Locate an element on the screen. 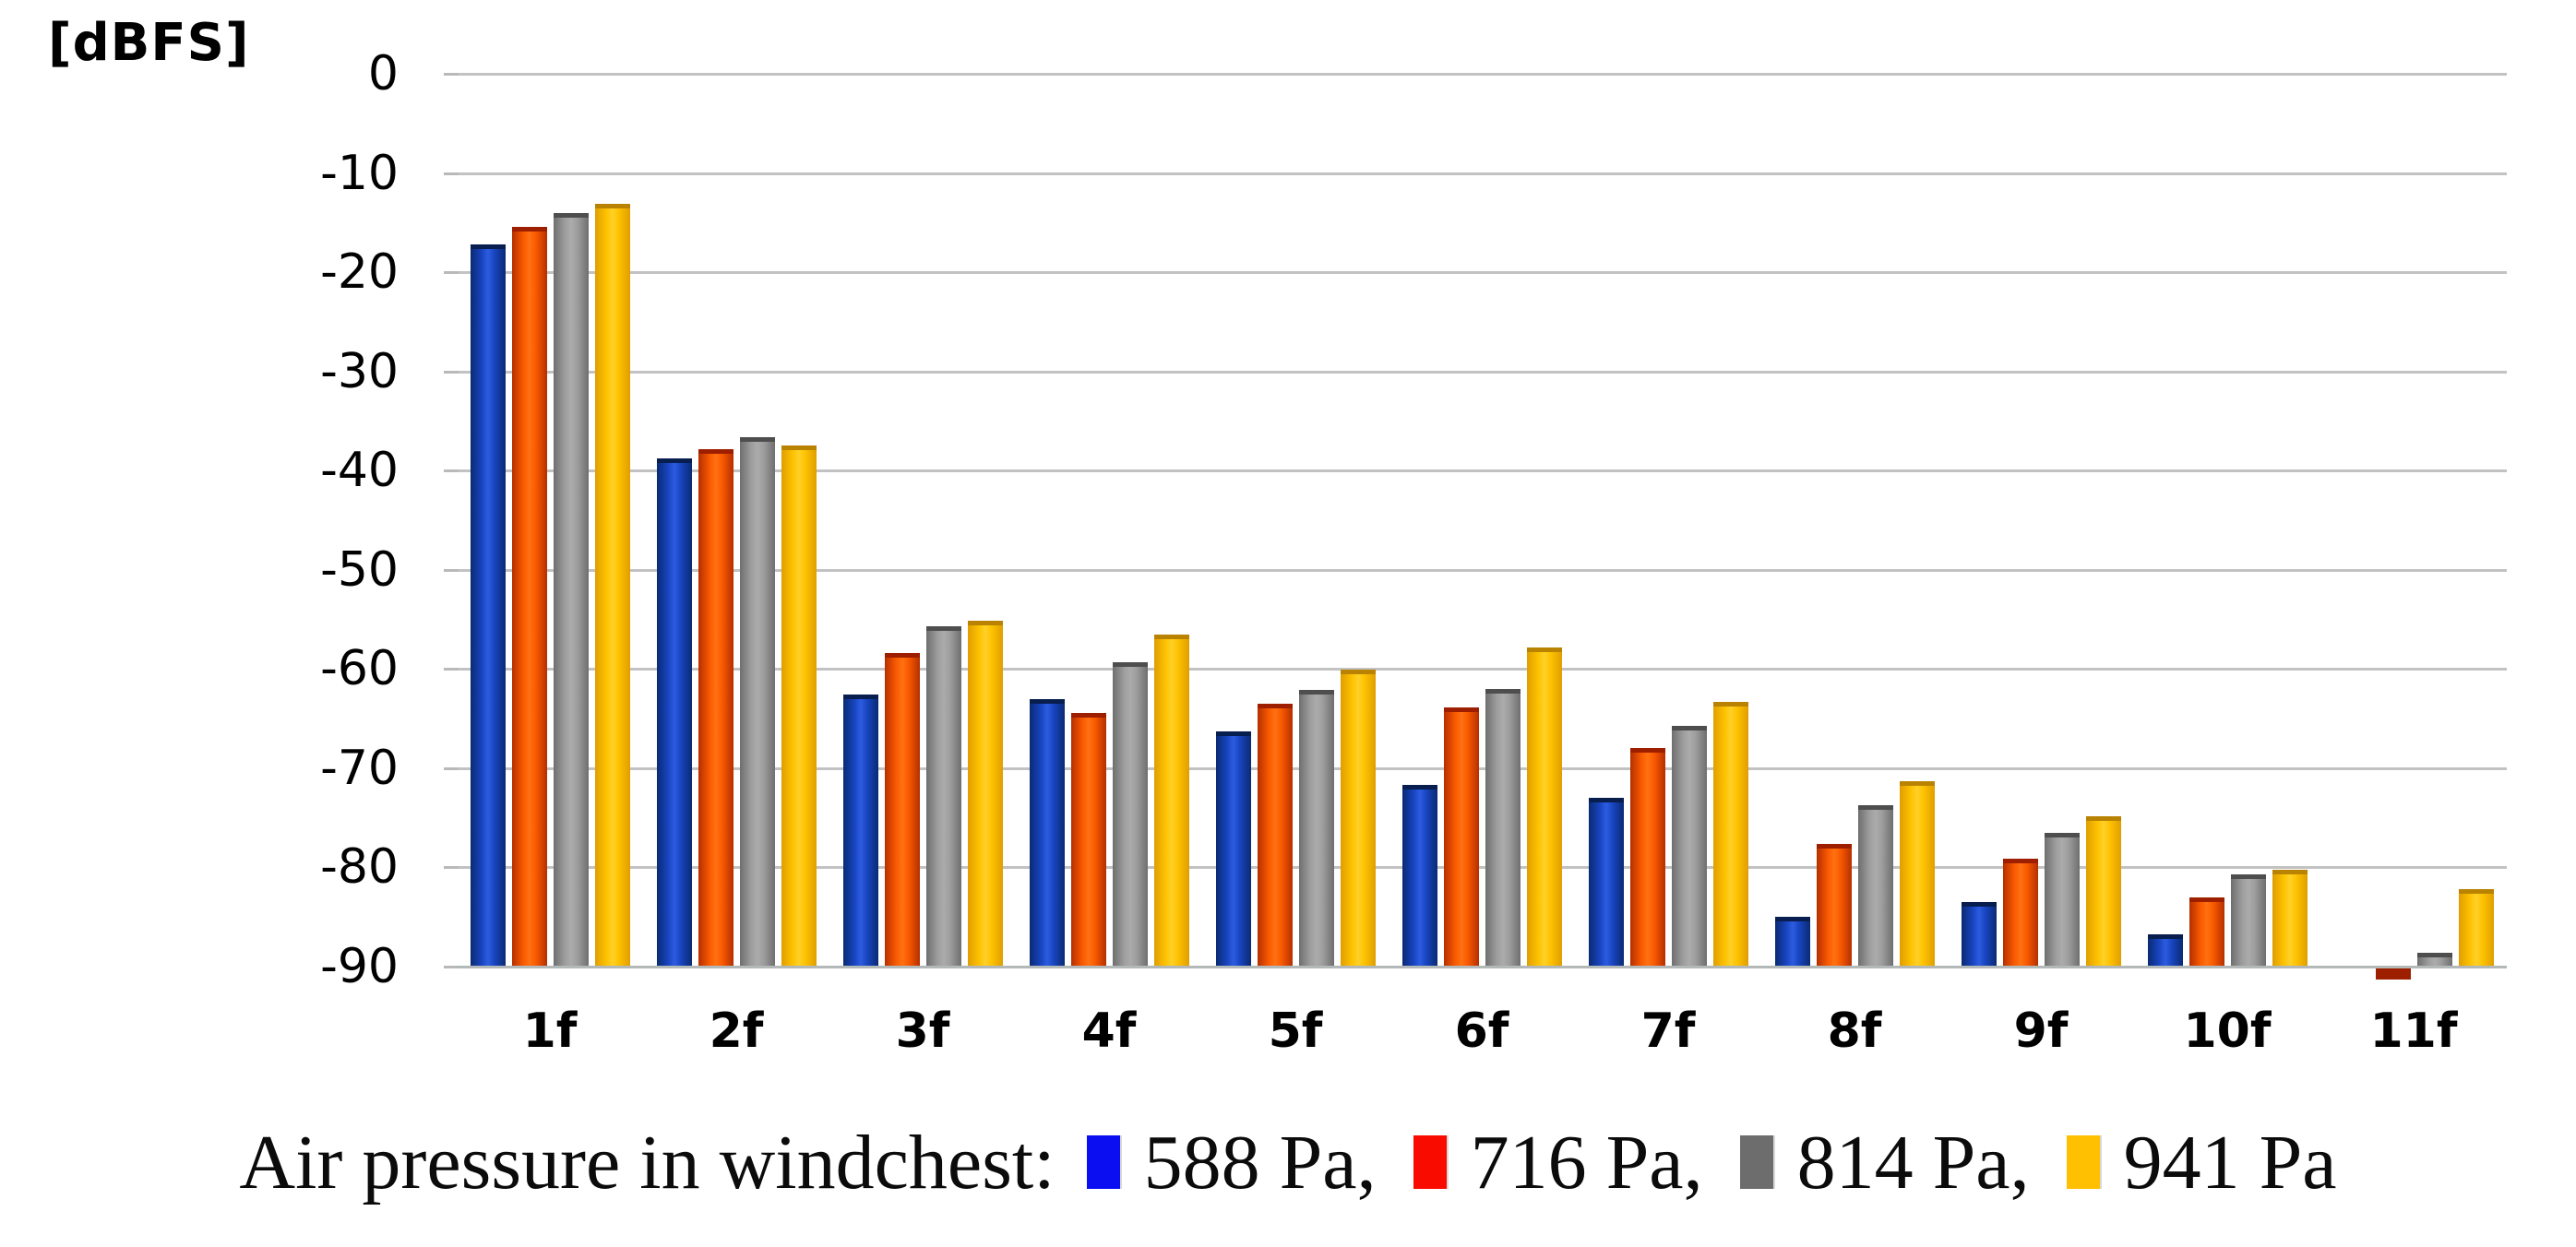  bar-588-pa-8f is located at coordinates (1792, 943).